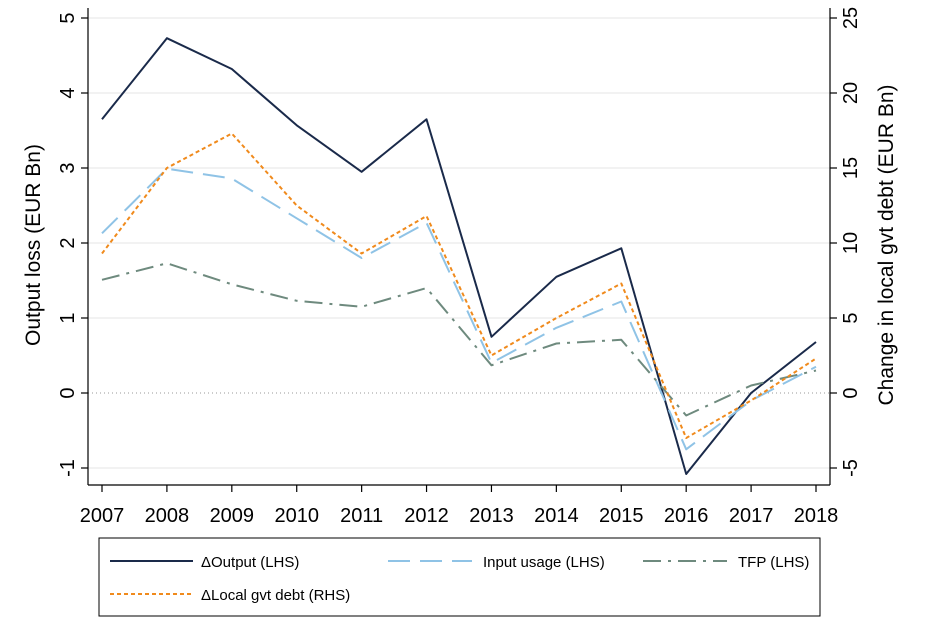  I want to click on x-tick-label: 2012, so click(426, 516).